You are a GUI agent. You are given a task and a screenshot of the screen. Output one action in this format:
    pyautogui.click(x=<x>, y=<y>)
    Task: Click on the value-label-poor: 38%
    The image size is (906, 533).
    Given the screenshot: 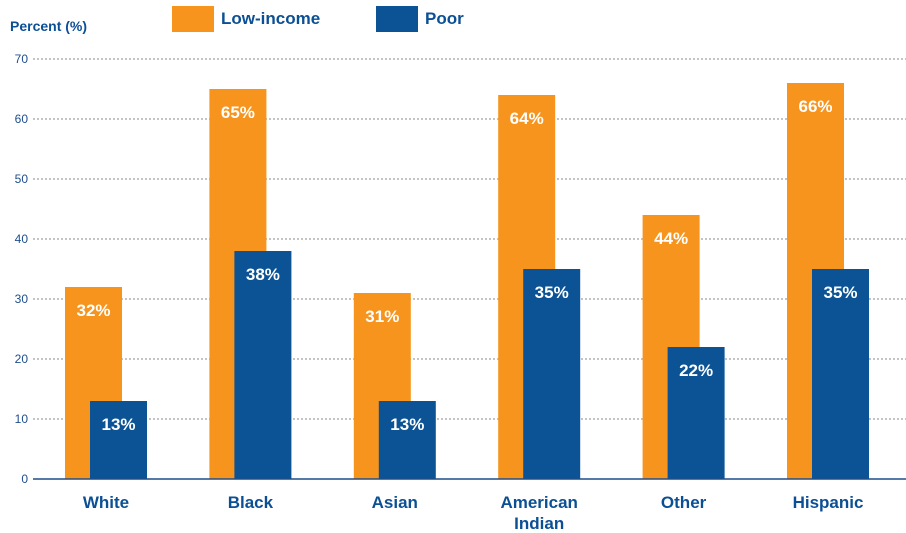 What is the action you would take?
    pyautogui.click(x=263, y=274)
    